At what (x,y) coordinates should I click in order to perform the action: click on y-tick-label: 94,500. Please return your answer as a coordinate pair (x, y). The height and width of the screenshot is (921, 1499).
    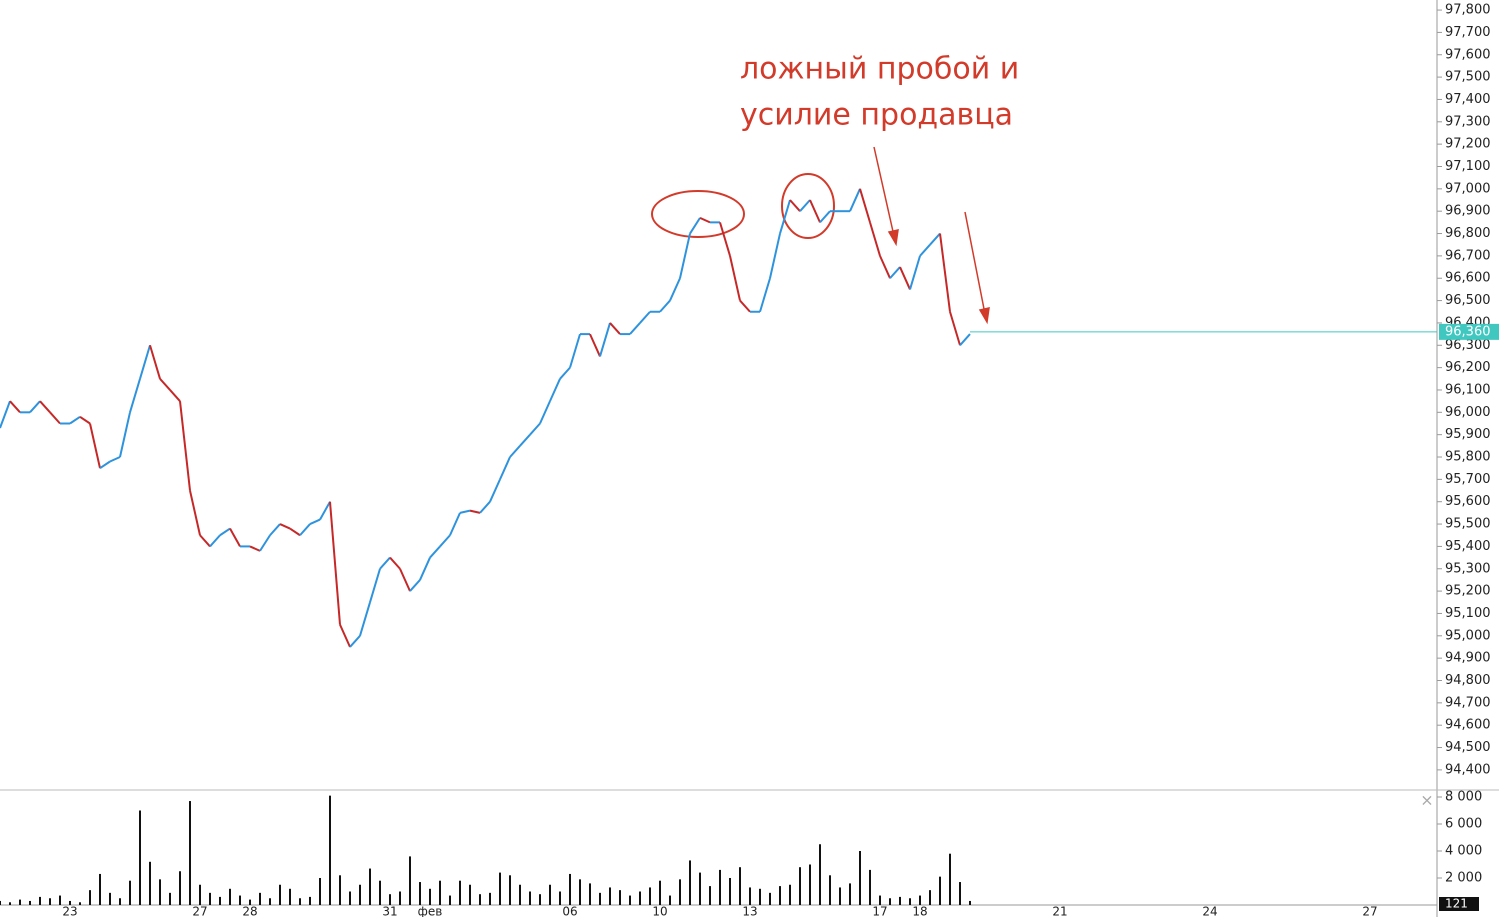
    Looking at the image, I should click on (1468, 747).